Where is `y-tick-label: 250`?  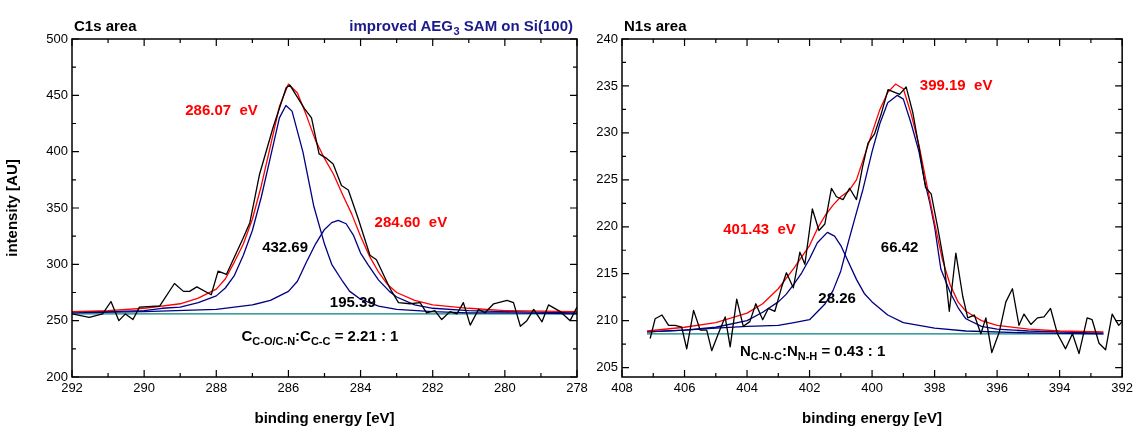 y-tick-label: 250 is located at coordinates (57, 320).